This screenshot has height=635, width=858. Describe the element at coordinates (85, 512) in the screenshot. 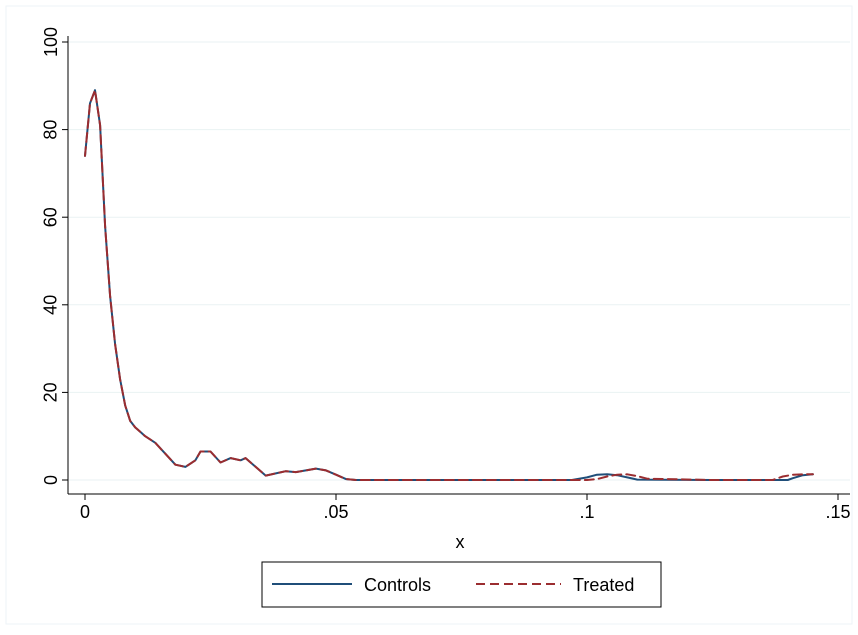

I see `x-tick-label: 0` at that location.